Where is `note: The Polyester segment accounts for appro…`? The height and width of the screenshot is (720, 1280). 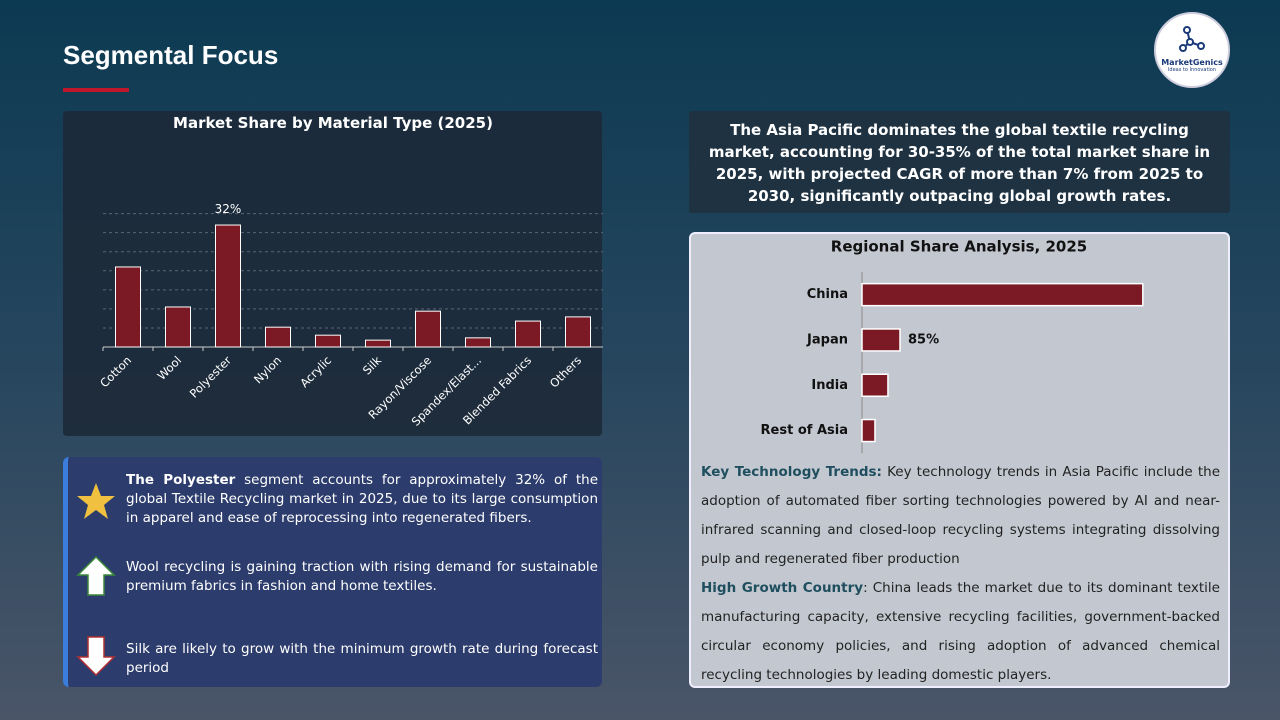
note: The Polyester segment accounts for appro… is located at coordinates (362, 499).